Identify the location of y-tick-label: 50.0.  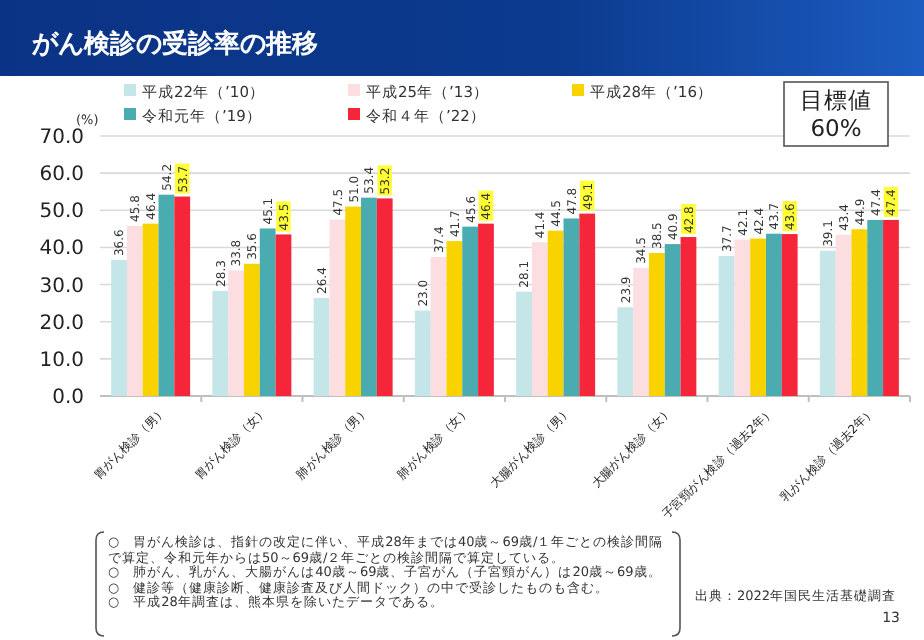
(61, 212).